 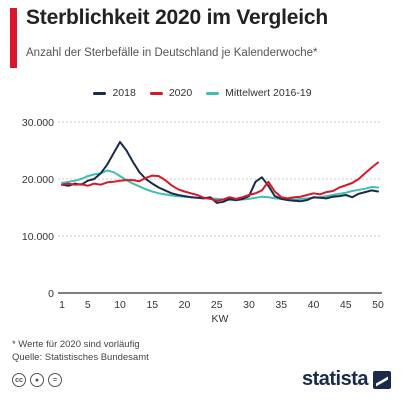 What do you see at coordinates (38, 237) in the screenshot?
I see `y-tick-label: 10.000` at bounding box center [38, 237].